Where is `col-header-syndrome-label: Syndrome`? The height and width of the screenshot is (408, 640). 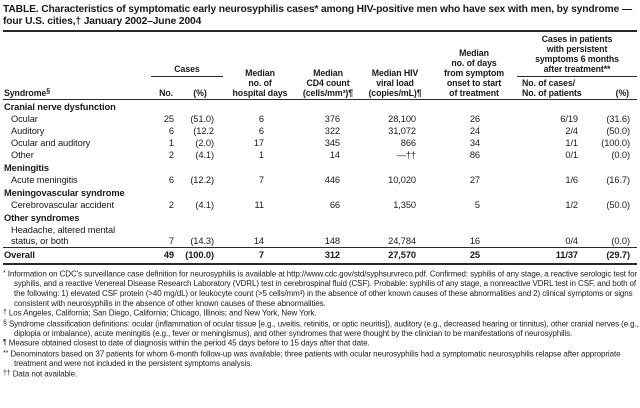 col-header-syndrome-label: Syndrome is located at coordinates (25, 93).